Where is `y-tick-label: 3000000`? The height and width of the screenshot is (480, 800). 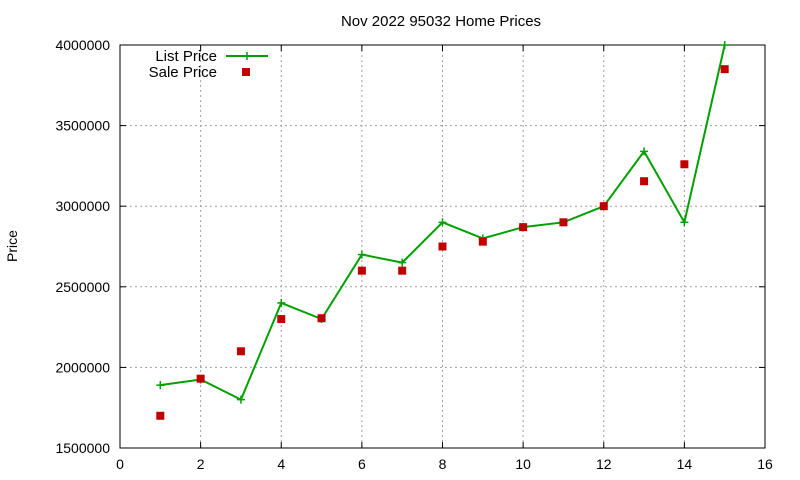
y-tick-label: 3000000 is located at coordinates (82, 206).